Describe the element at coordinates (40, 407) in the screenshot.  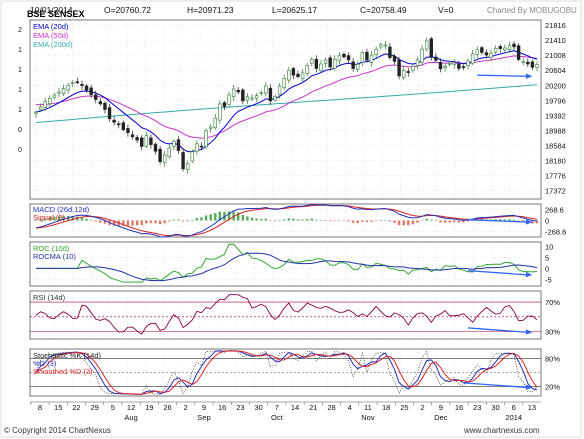
I see `x-tick-label: 8` at that location.